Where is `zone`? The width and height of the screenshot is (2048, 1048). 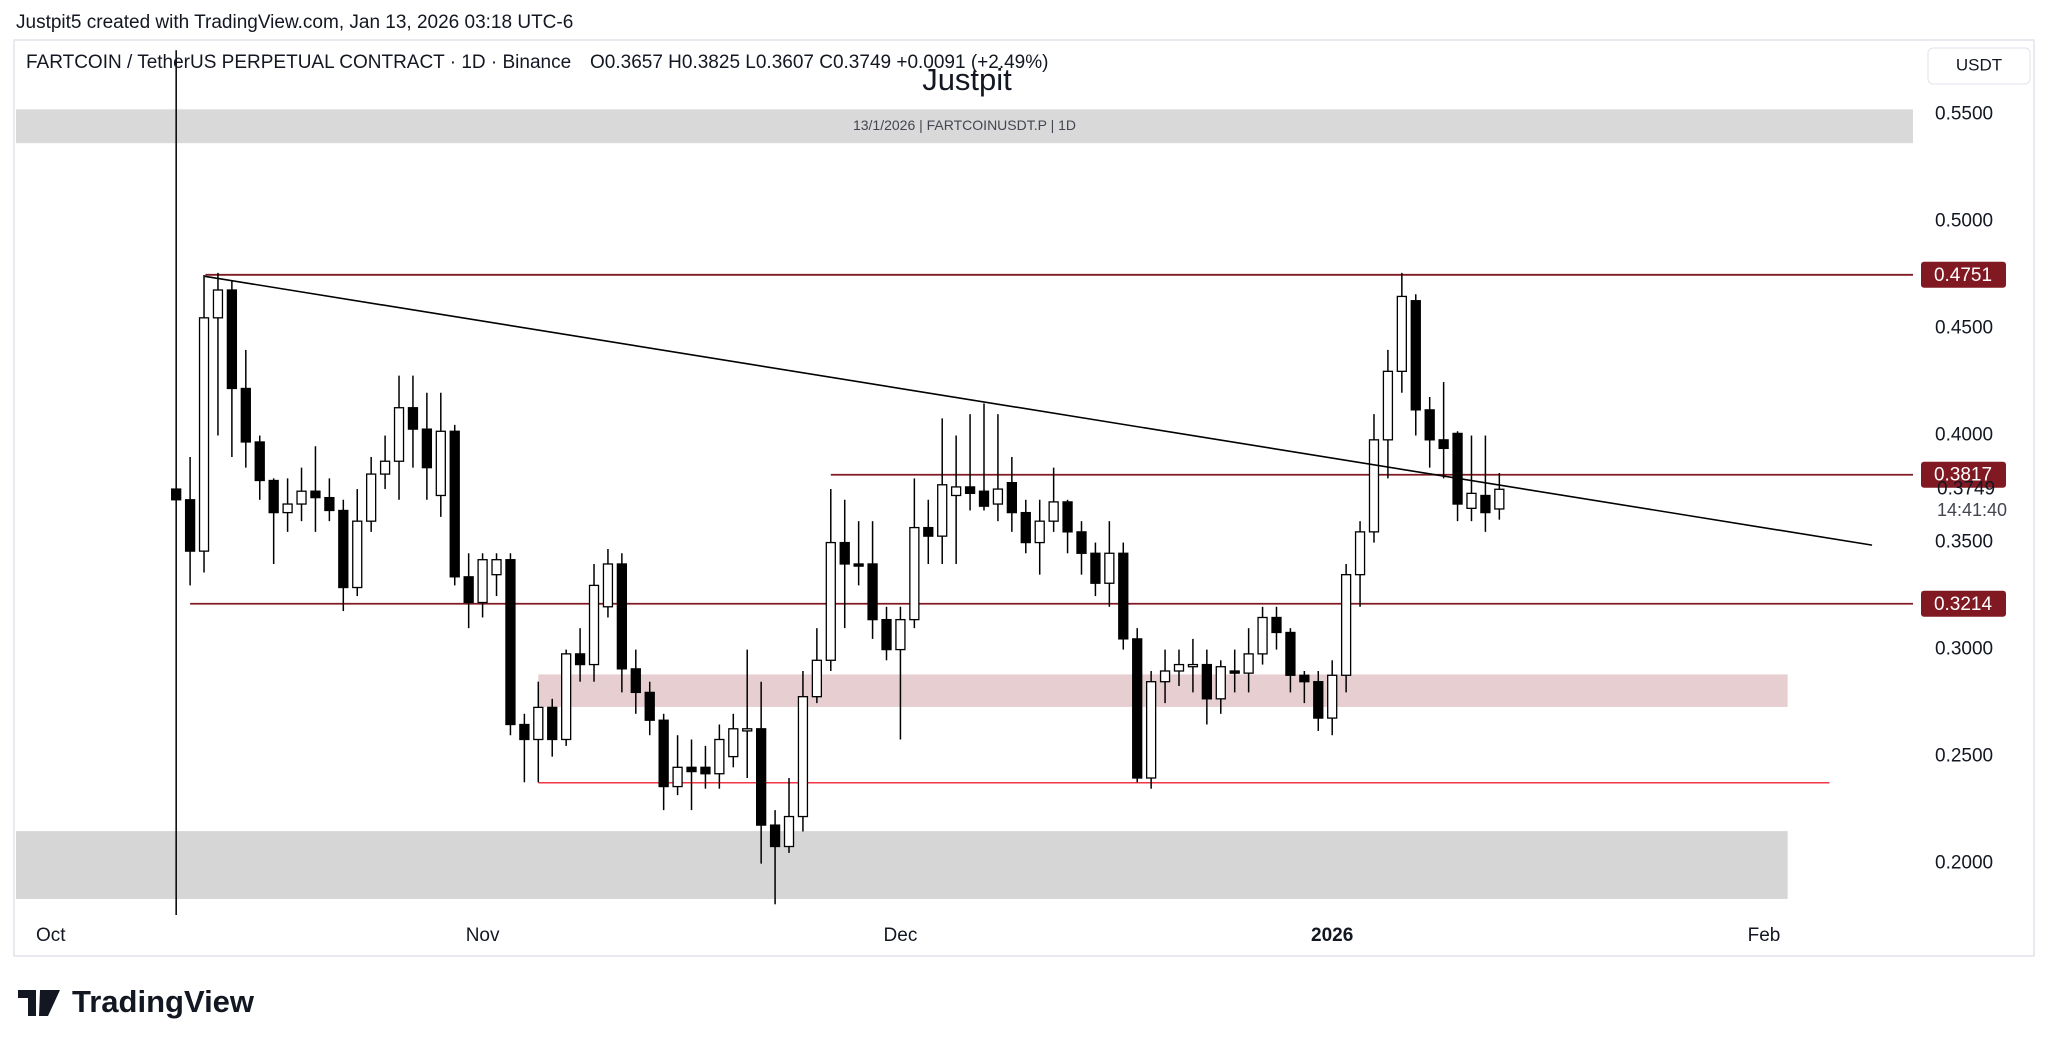
zone is located at coordinates (902, 865).